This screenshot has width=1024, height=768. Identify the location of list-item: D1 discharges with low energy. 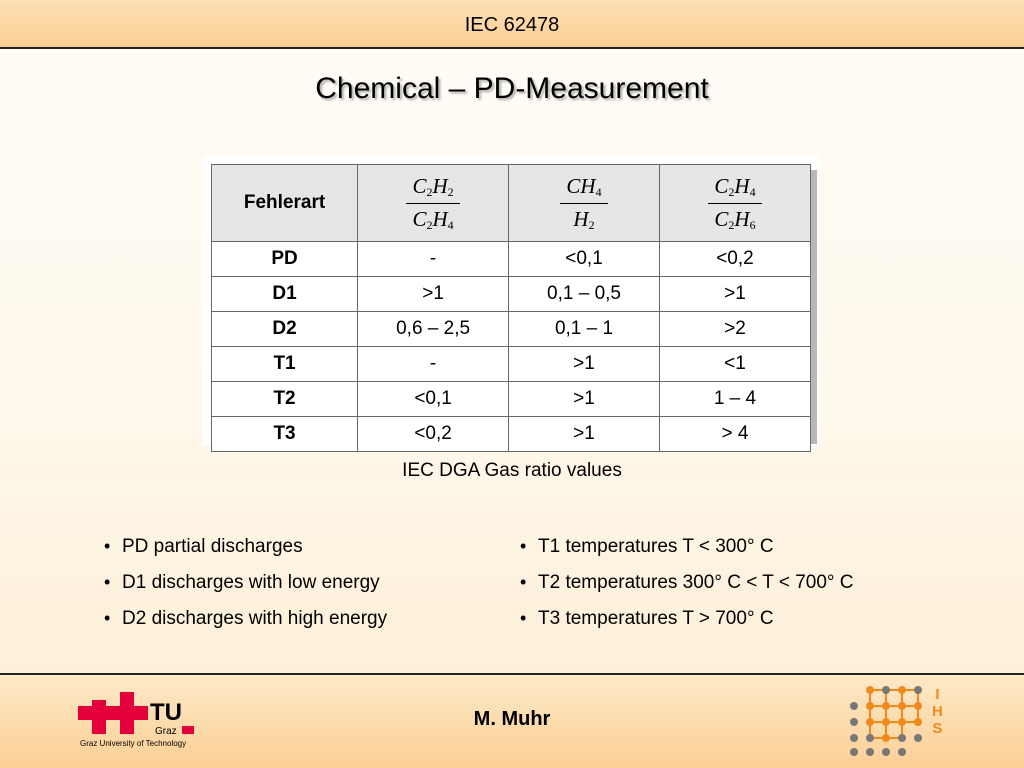
(245, 587).